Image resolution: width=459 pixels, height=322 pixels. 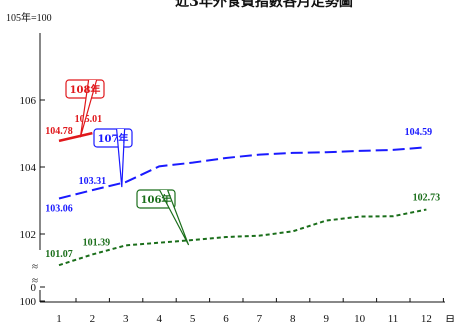 I want to click on series-tag-label: 106年, so click(x=156, y=199).